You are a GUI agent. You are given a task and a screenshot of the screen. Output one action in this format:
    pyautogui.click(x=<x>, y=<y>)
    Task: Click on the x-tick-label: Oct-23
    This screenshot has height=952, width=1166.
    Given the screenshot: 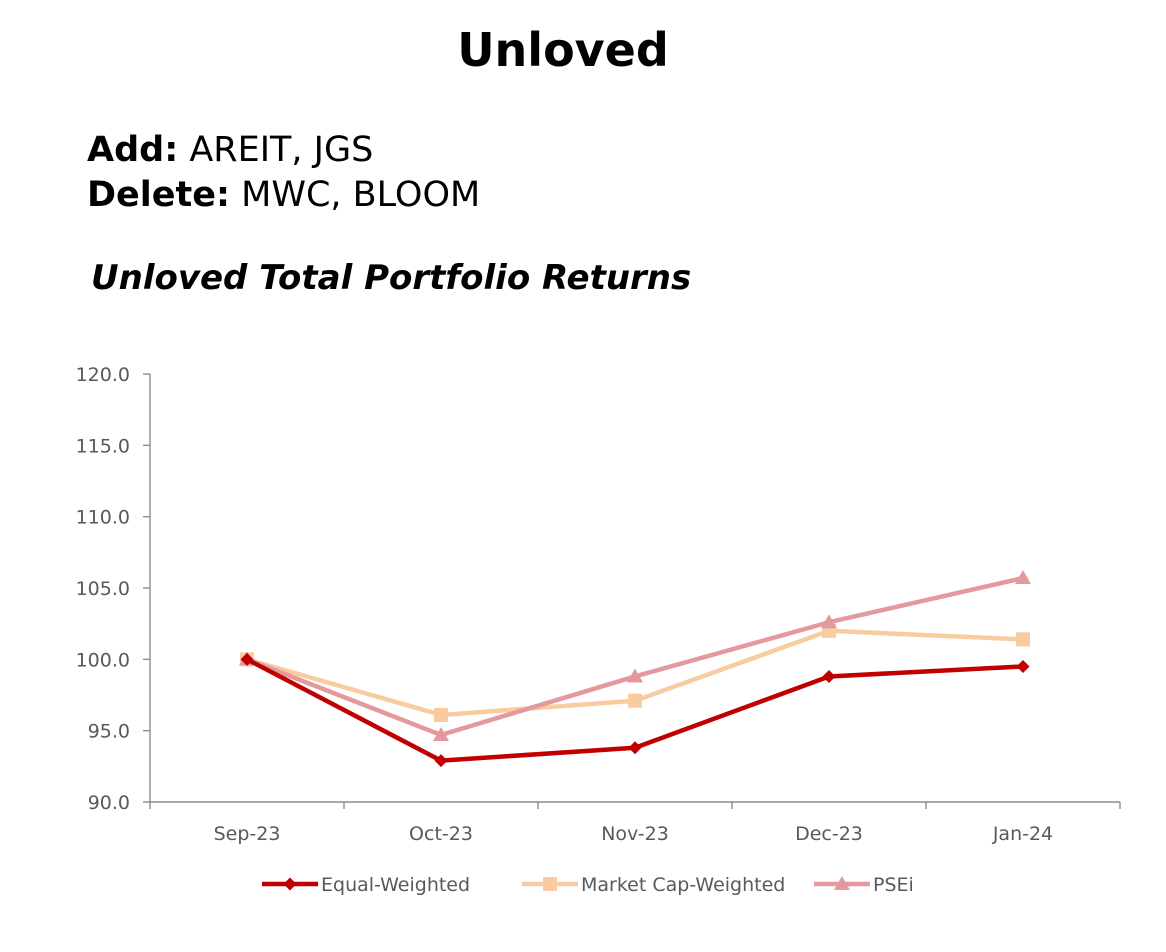 What is the action you would take?
    pyautogui.click(x=441, y=834)
    